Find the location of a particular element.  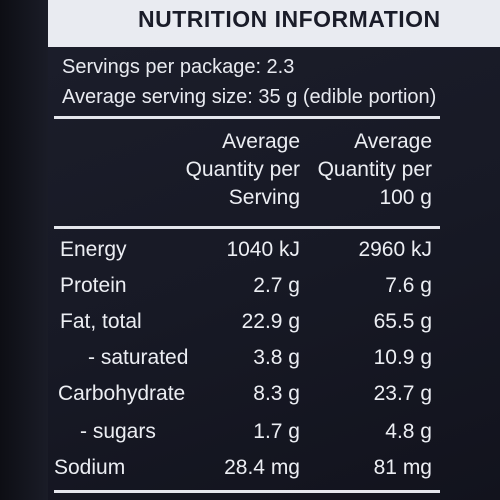

table-row: Energy 1040 kJ 2960 kJ is located at coordinates (250, 255).